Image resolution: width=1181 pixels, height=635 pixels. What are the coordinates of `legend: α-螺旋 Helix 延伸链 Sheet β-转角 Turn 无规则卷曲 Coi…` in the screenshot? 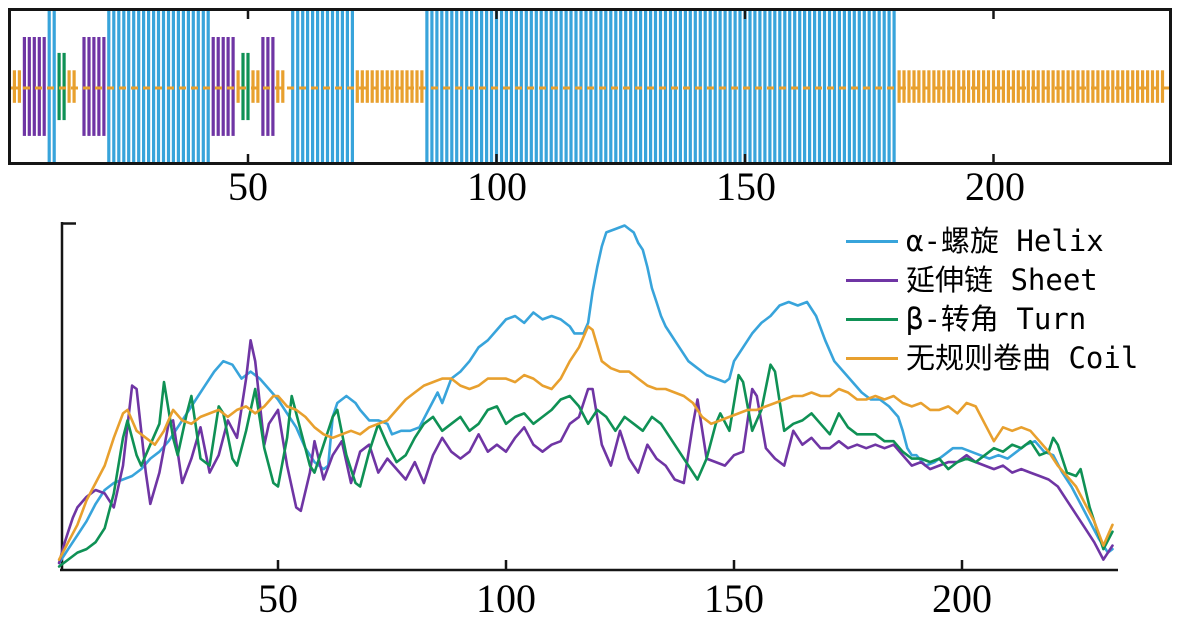 It's located at (992, 300).